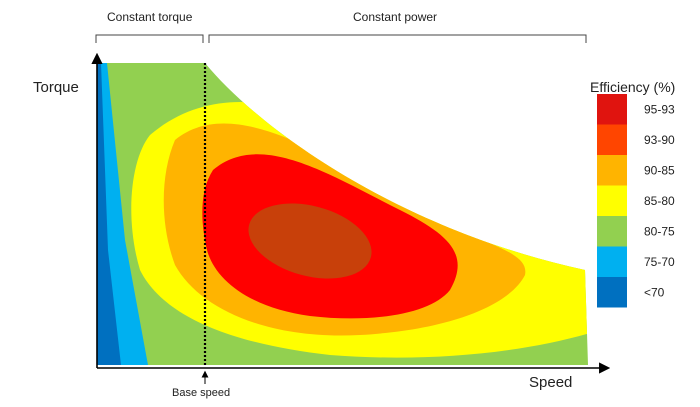 The width and height of the screenshot is (700, 407). What do you see at coordinates (659, 231) in the screenshot?
I see `legend-label: 80-75` at bounding box center [659, 231].